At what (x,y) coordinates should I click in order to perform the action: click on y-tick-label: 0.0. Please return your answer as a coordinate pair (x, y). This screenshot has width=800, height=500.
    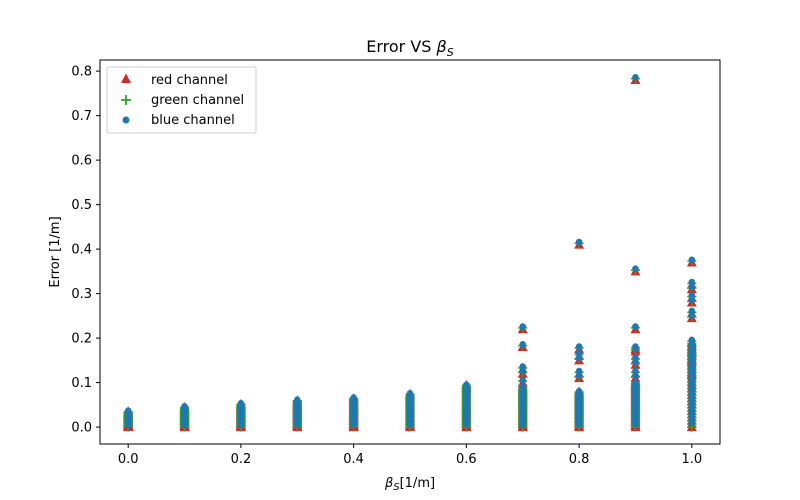
    Looking at the image, I should click on (81, 428).